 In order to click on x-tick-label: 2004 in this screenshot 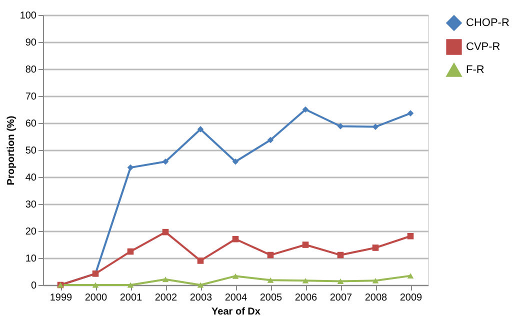, I will do `click(236, 298)`.